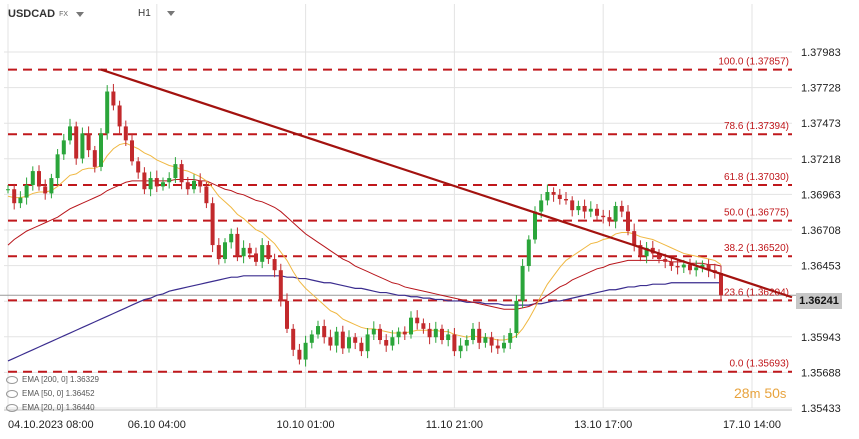 The height and width of the screenshot is (439, 859). What do you see at coordinates (43, 407) in the screenshot?
I see `legend-label: EMA [20, 0]` at bounding box center [43, 407].